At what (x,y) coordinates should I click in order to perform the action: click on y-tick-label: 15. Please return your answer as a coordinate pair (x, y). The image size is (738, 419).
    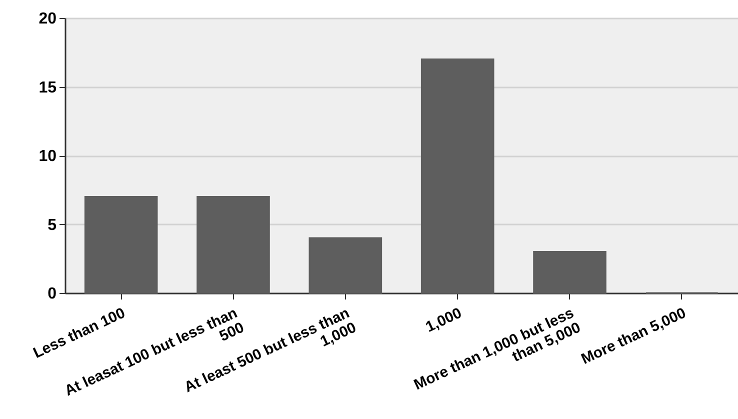
    Looking at the image, I should click on (47, 87).